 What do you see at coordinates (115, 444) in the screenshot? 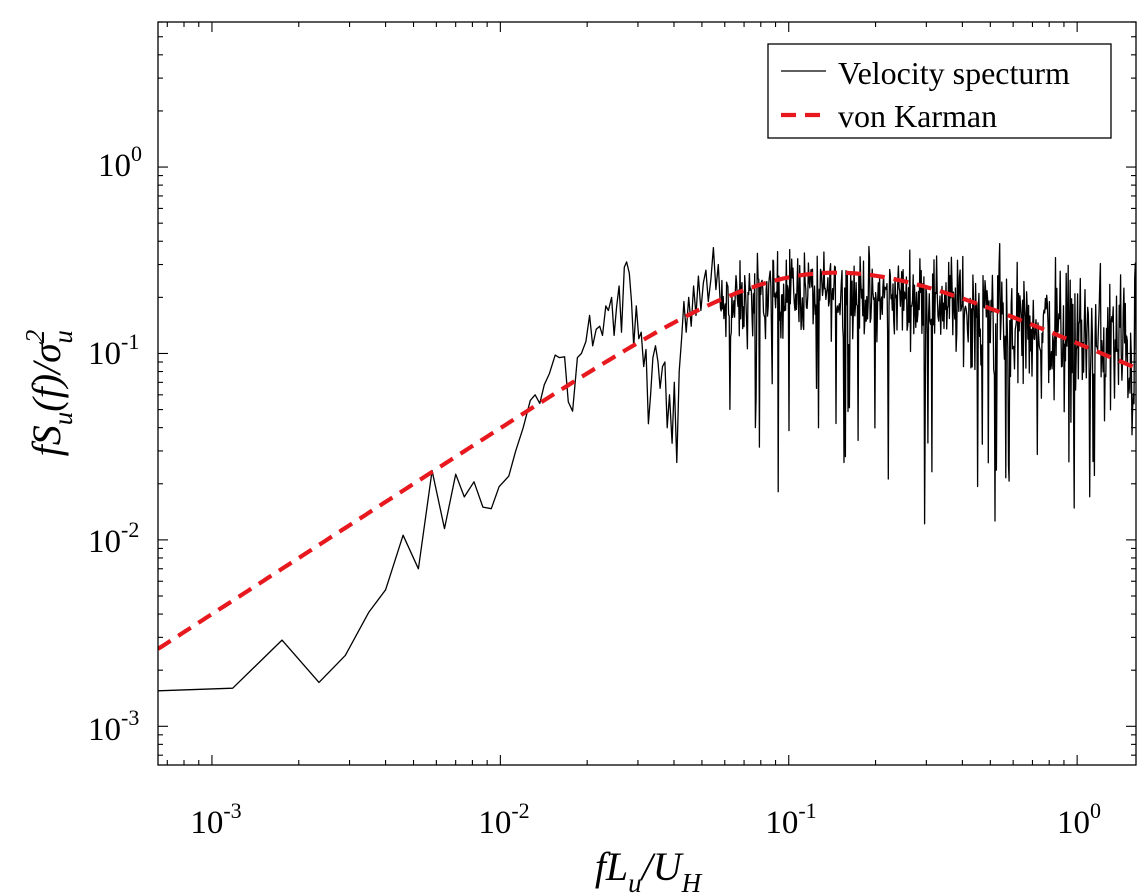
I see `y-tick-labels: 10⁻³ 10⁻² 10⁻¹ 10⁰` at bounding box center [115, 444].